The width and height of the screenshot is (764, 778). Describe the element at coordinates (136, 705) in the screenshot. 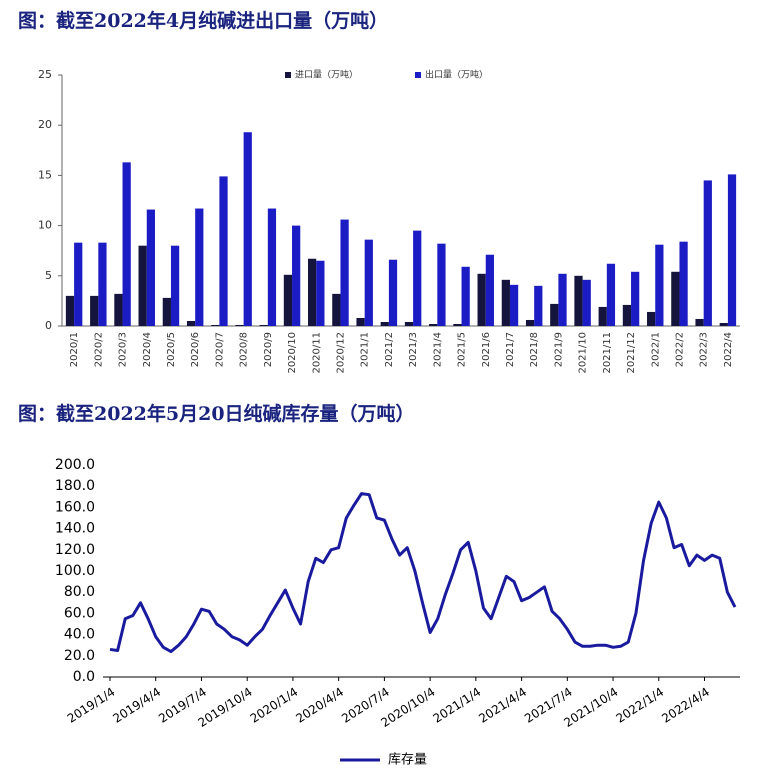

I see `x-tick-label: 2019/4/4` at that location.